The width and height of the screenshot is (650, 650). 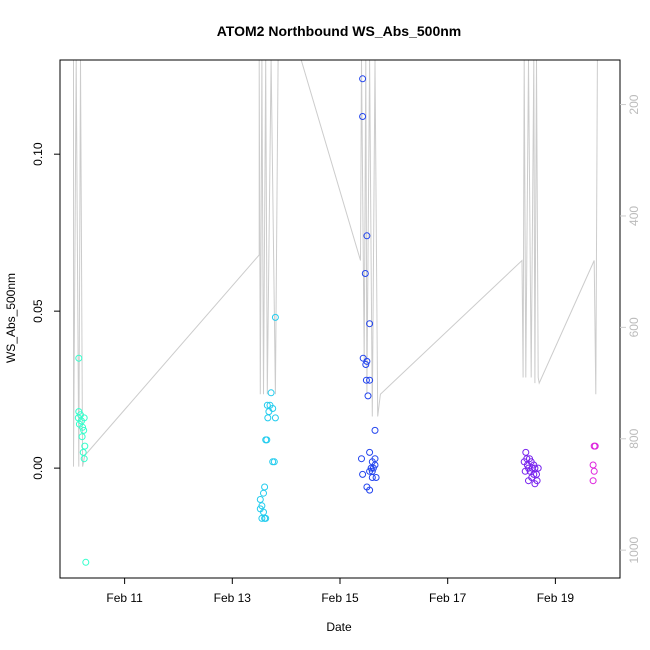 I want to click on y2-tick-label: 600, so click(x=634, y=327).